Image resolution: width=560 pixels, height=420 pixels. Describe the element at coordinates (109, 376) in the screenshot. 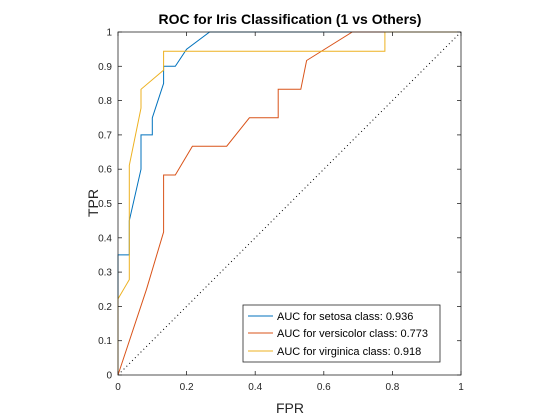

I see `y-tick-label: 0` at that location.